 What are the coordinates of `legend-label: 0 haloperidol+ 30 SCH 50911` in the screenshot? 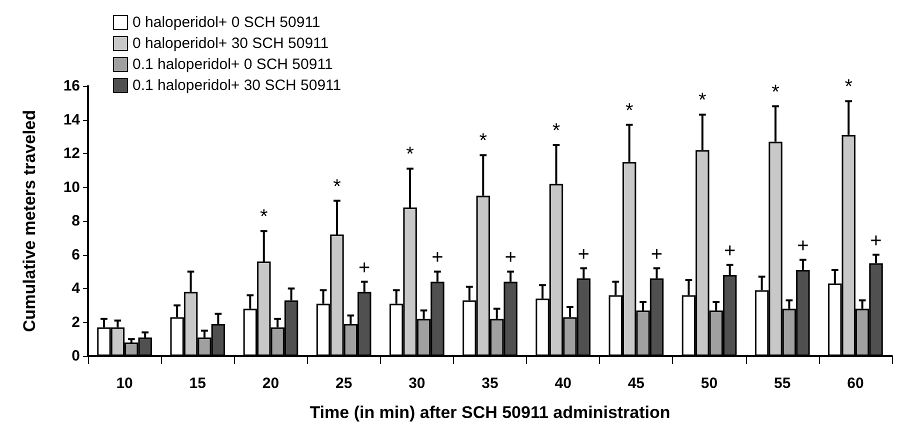 It's located at (230, 43).